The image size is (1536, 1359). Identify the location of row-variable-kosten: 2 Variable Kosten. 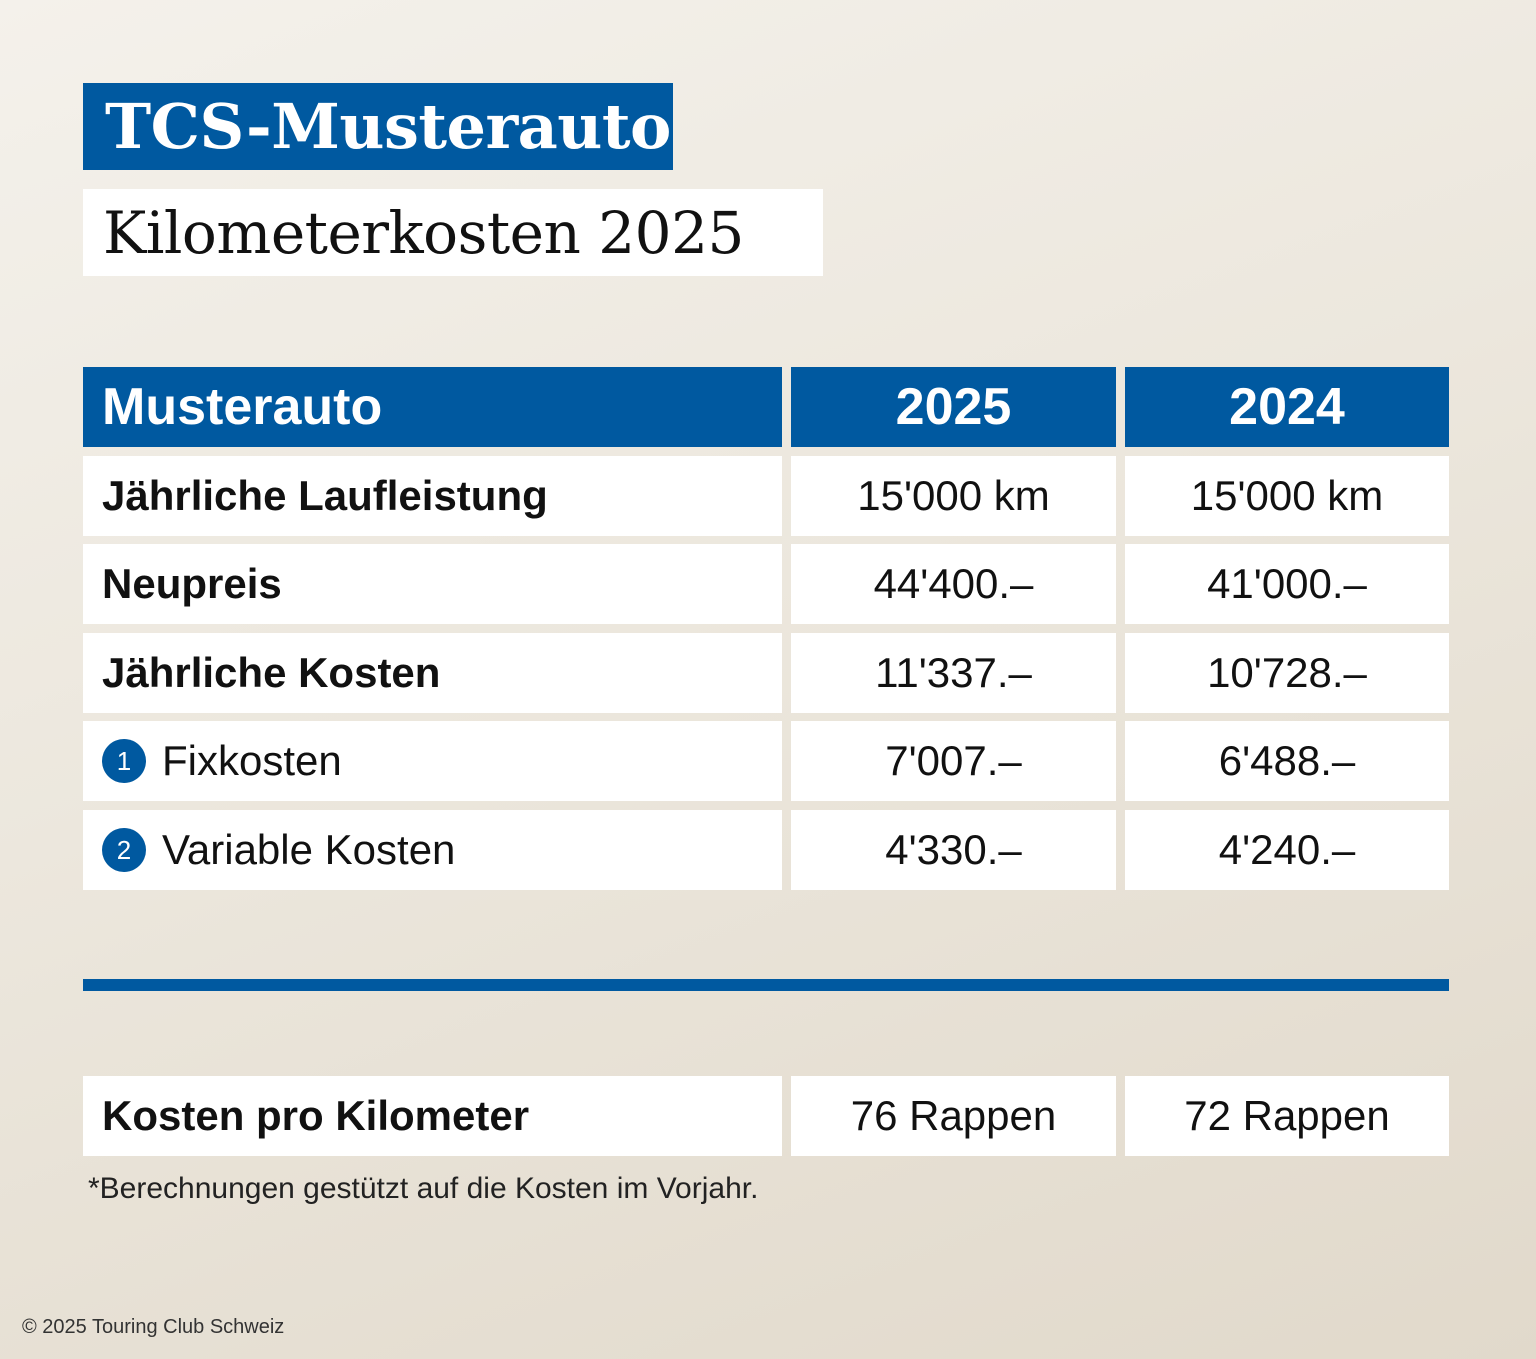
(432, 850).